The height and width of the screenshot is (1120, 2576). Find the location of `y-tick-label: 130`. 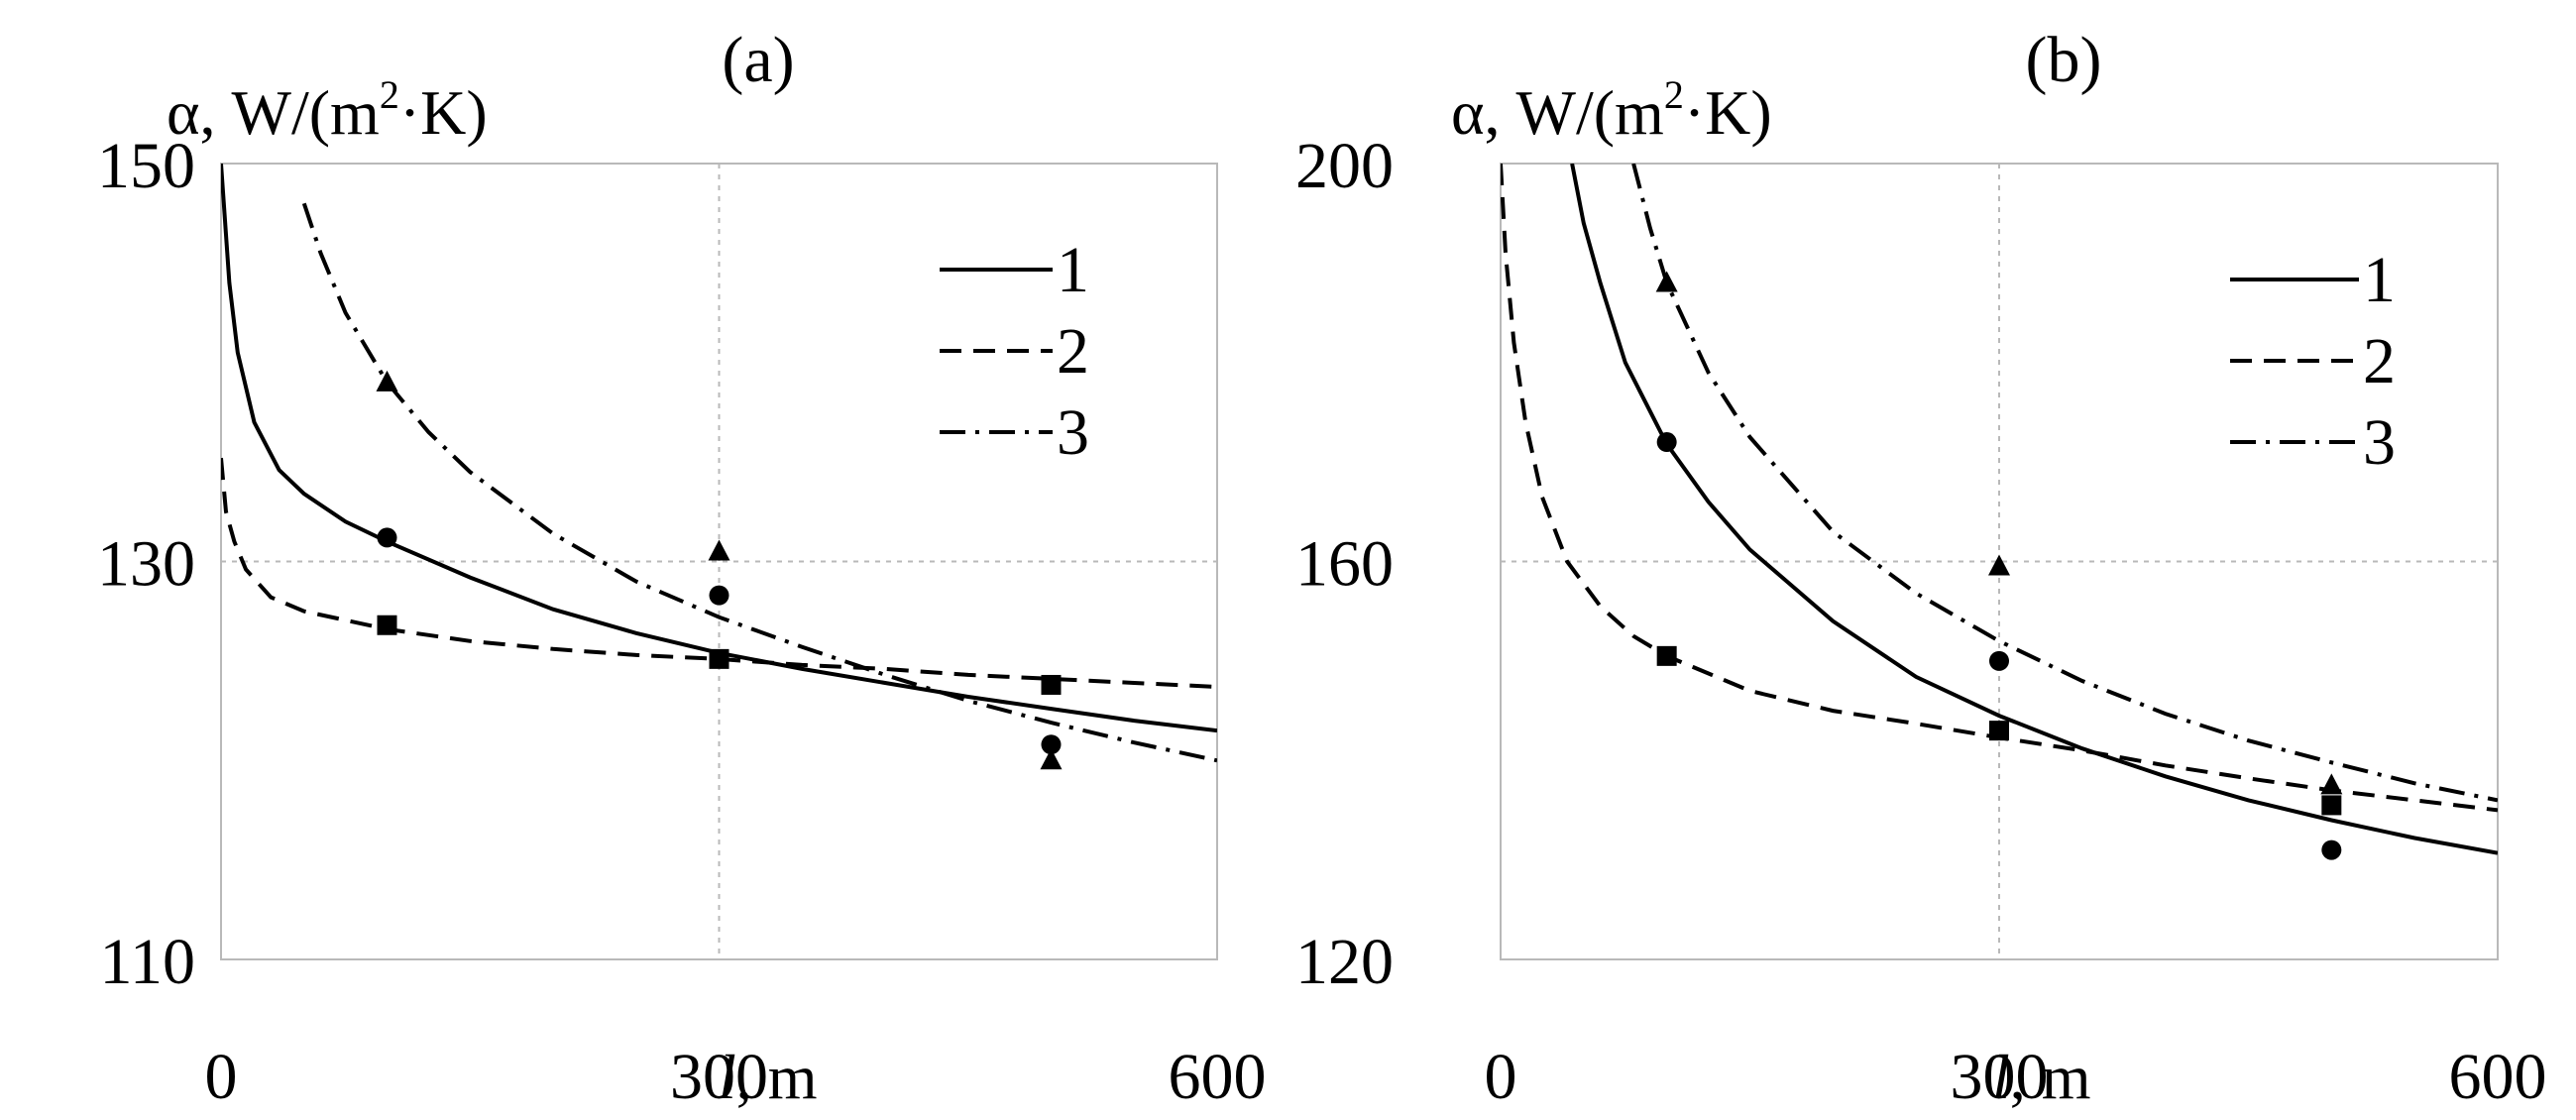

y-tick-label: 130 is located at coordinates (146, 564).